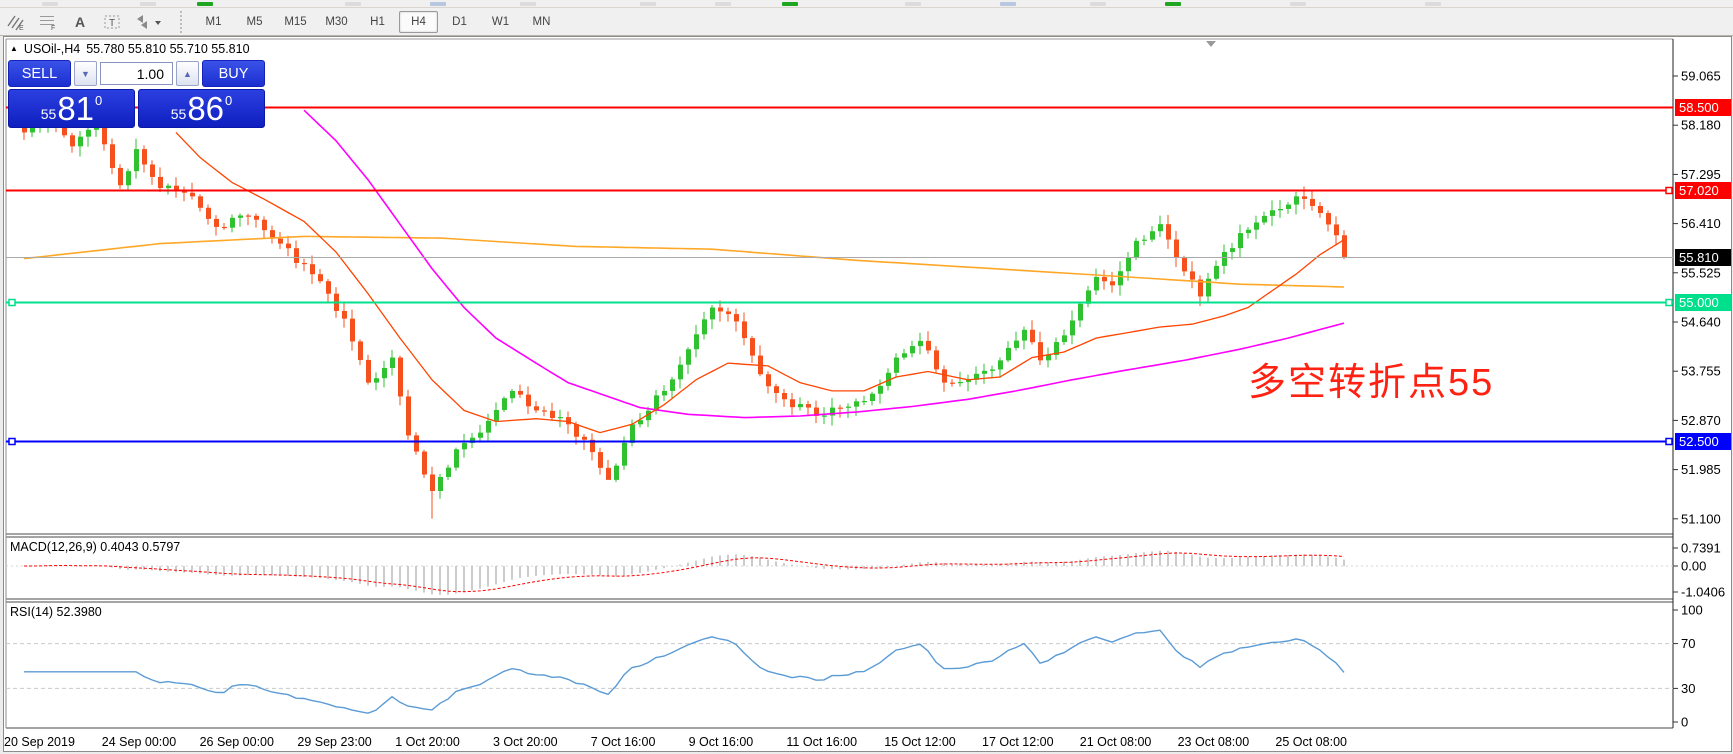  What do you see at coordinates (53, 28) in the screenshot?
I see `svg-text: F` at bounding box center [53, 28].